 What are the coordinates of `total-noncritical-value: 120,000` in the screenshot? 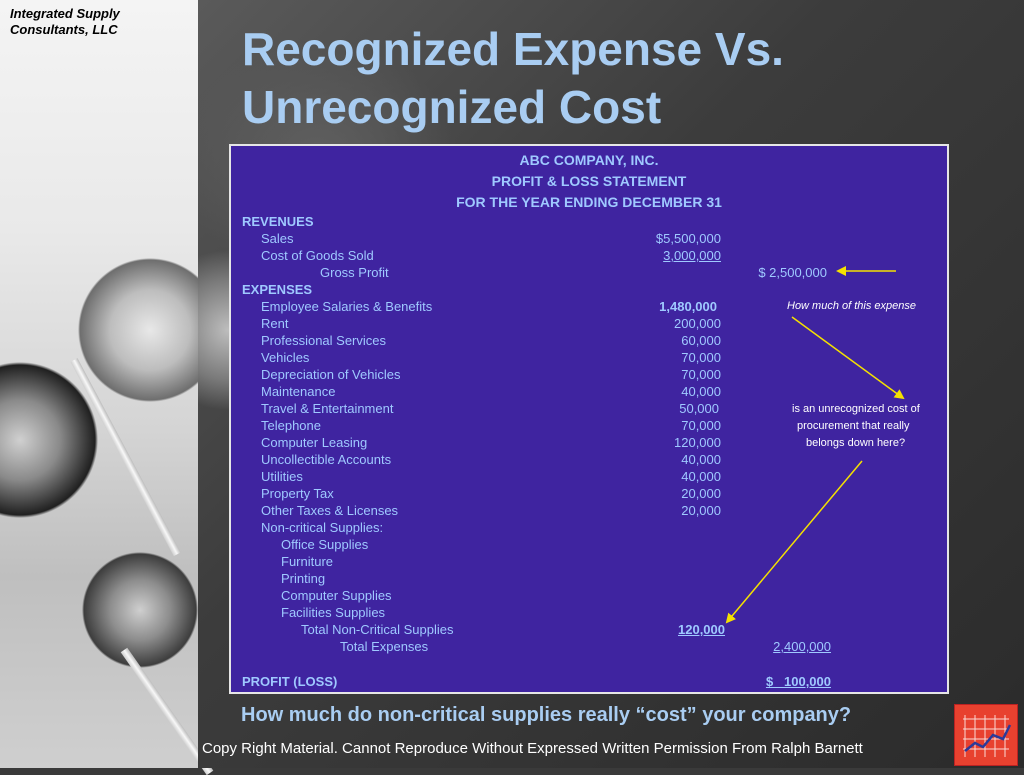 It's located at (701, 629).